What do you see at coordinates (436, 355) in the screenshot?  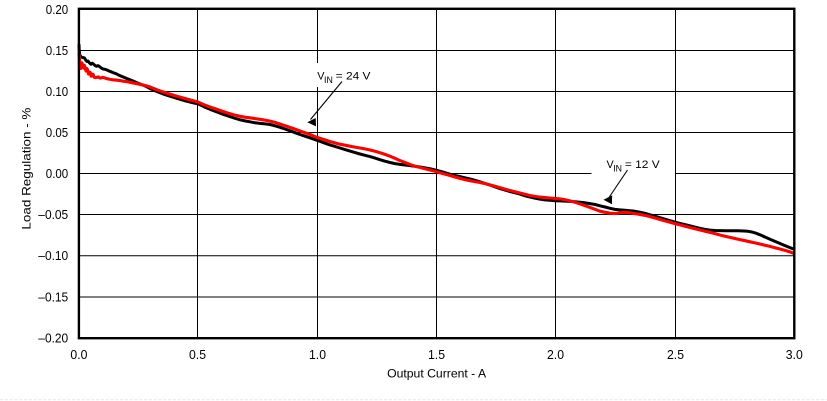 I see `svg-text: 1.5` at bounding box center [436, 355].